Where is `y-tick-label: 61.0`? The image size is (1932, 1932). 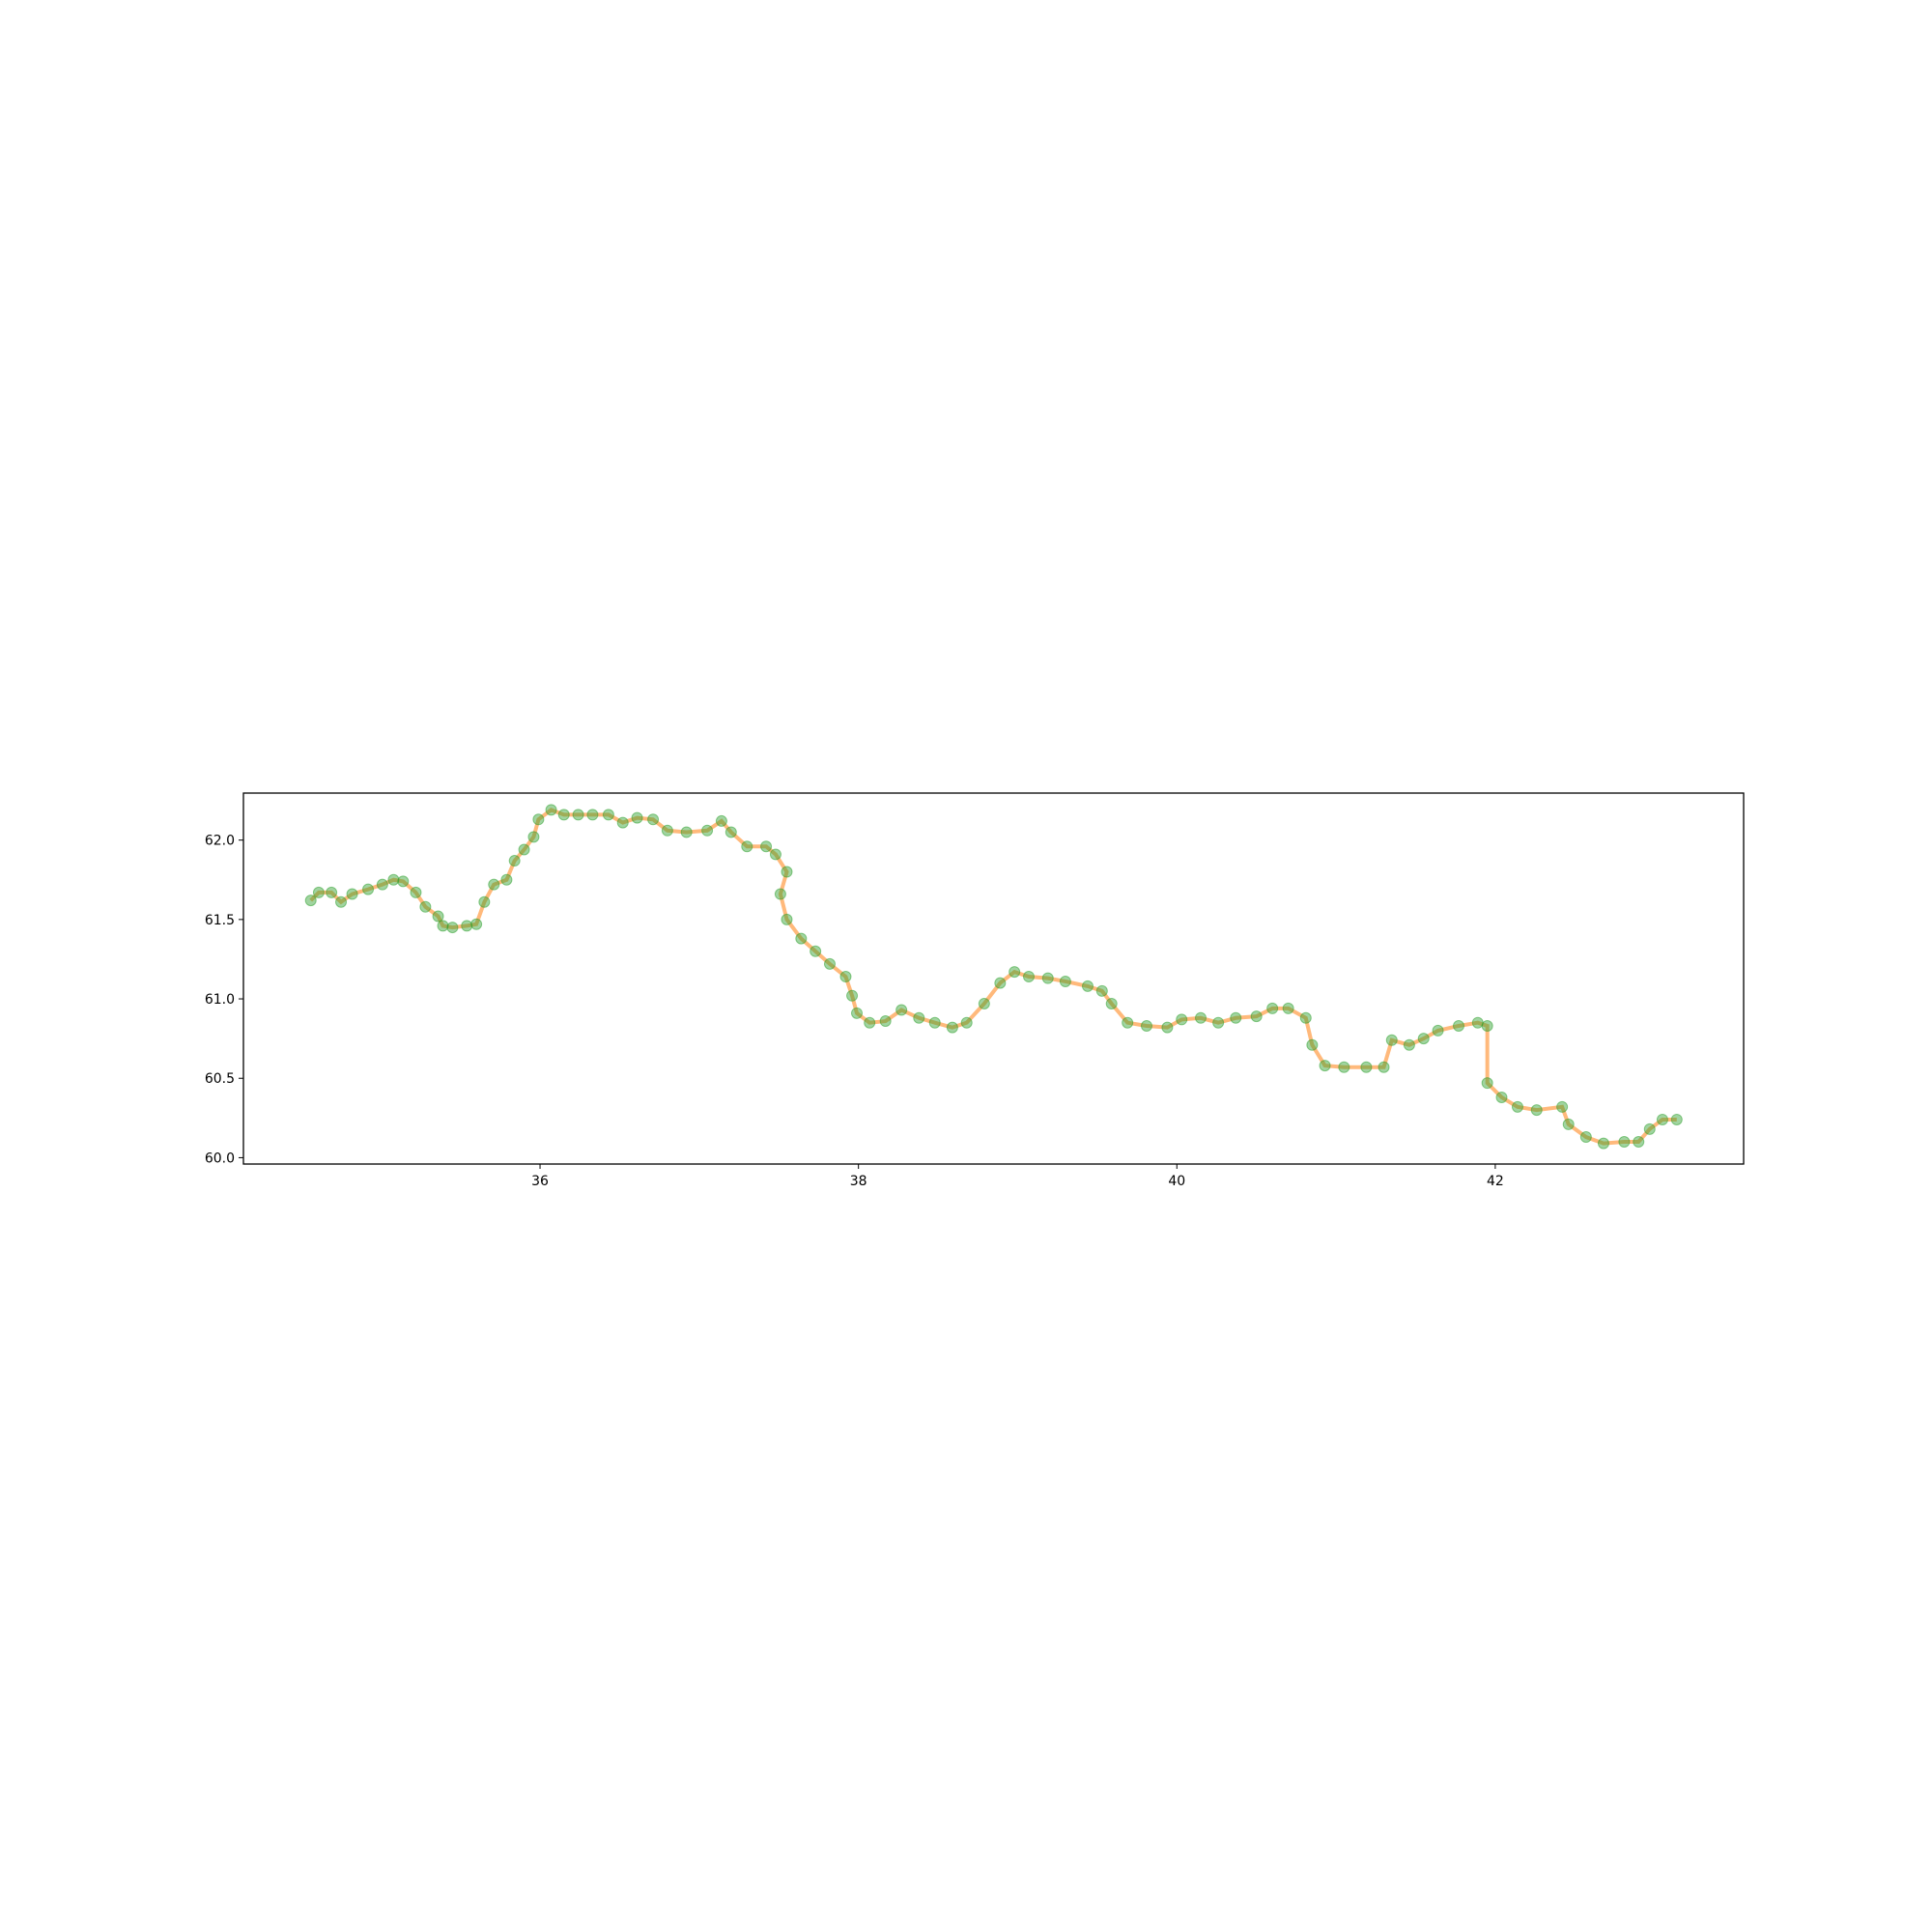
y-tick-label: 61.0 is located at coordinates (220, 1000).